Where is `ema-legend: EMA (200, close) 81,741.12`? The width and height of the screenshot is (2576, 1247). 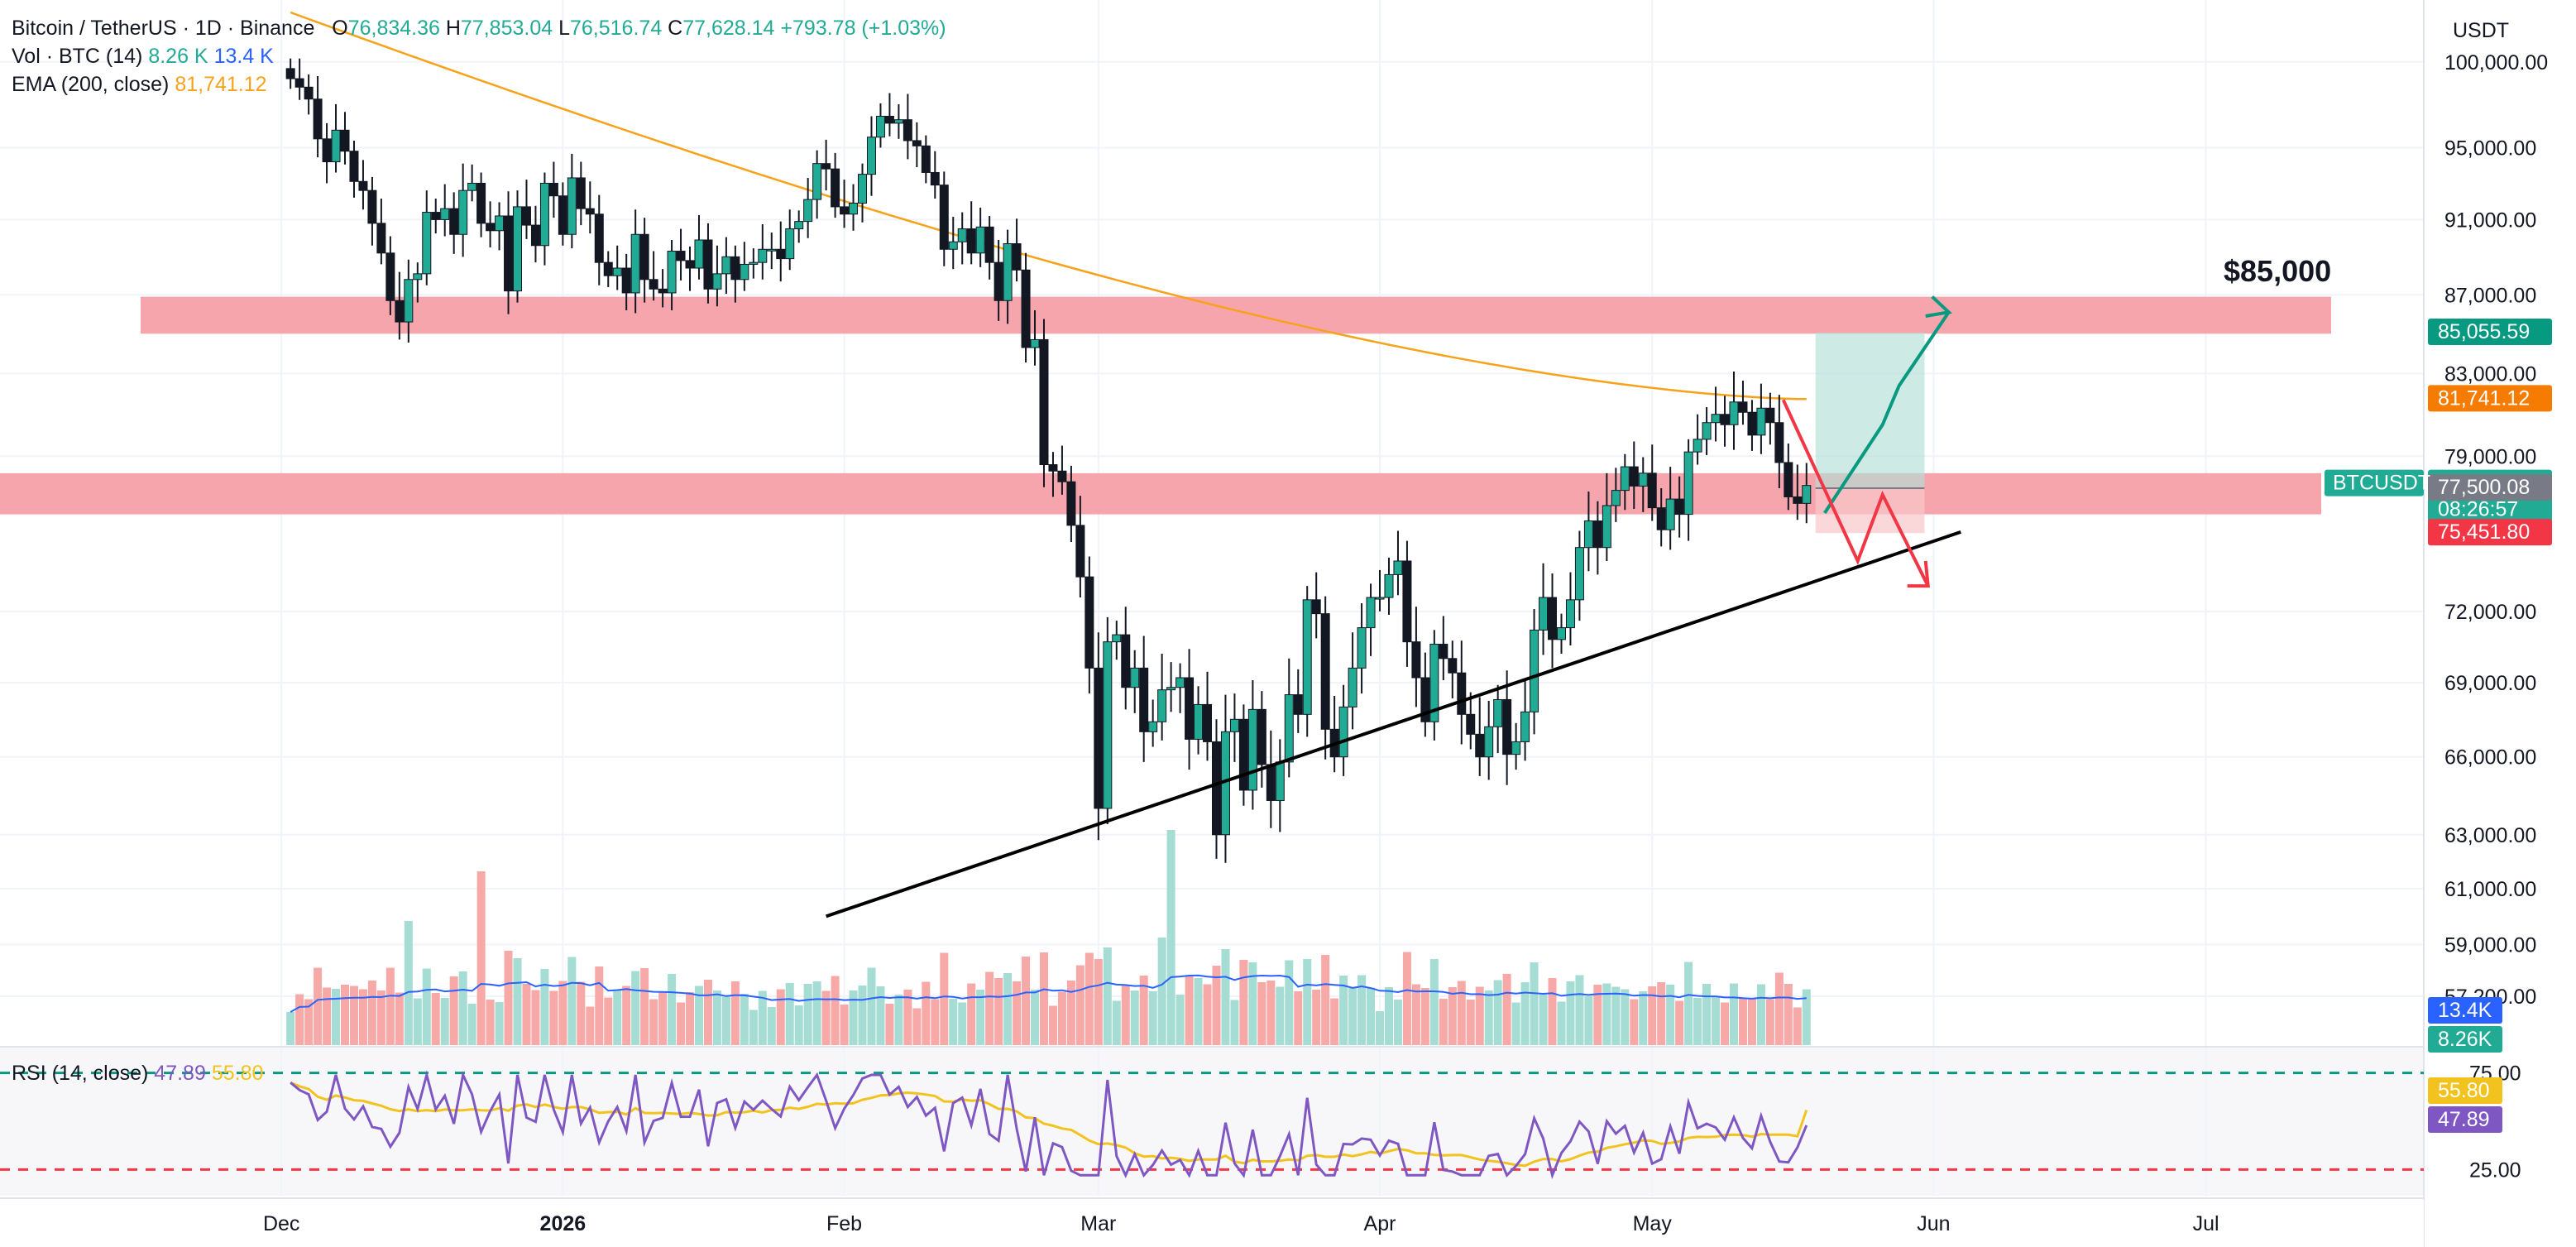 ema-legend: EMA (200, close) 81,741.12 is located at coordinates (140, 84).